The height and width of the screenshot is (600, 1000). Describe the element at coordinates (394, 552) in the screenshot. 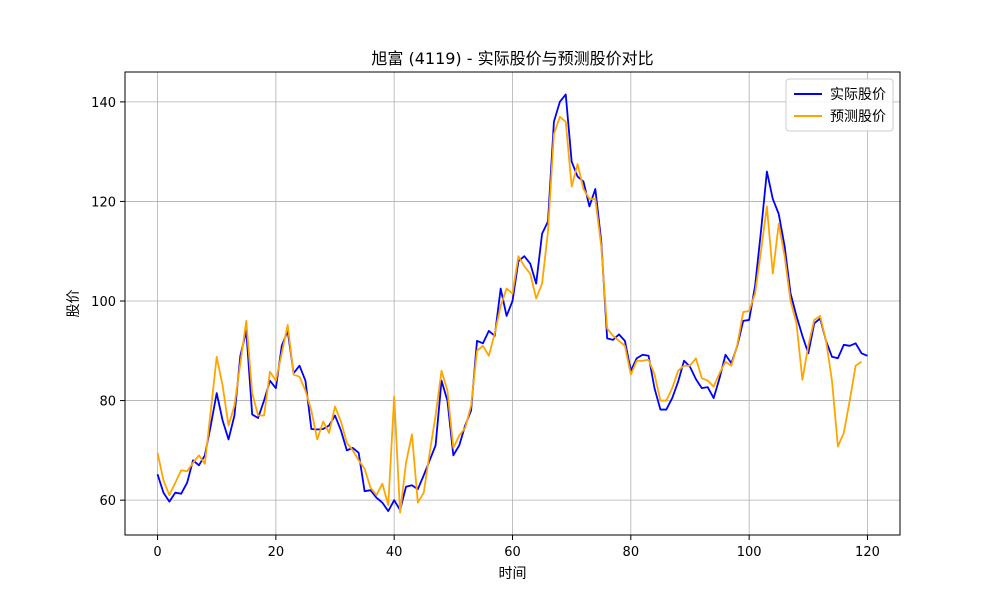

I see `x-tick-label: 40` at that location.